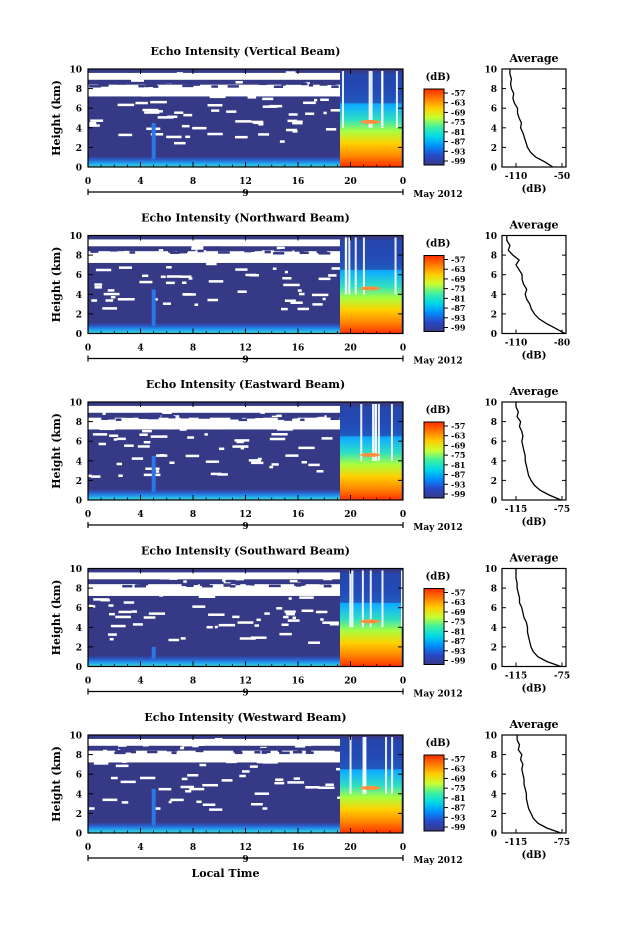 The image size is (620, 933). Describe the element at coordinates (75, 404) in the screenshot. I see `y-tick-label: 10` at that location.